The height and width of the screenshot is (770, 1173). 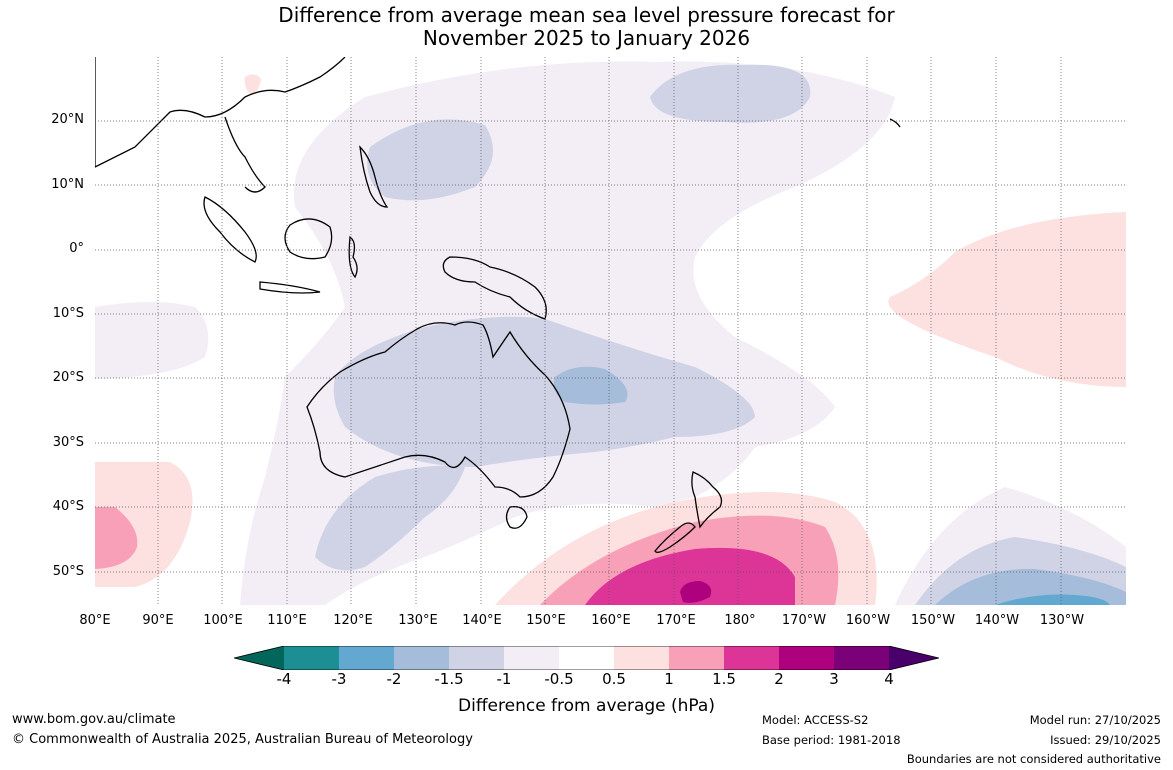 I want to click on tasmania-coastline, so click(x=516, y=517).